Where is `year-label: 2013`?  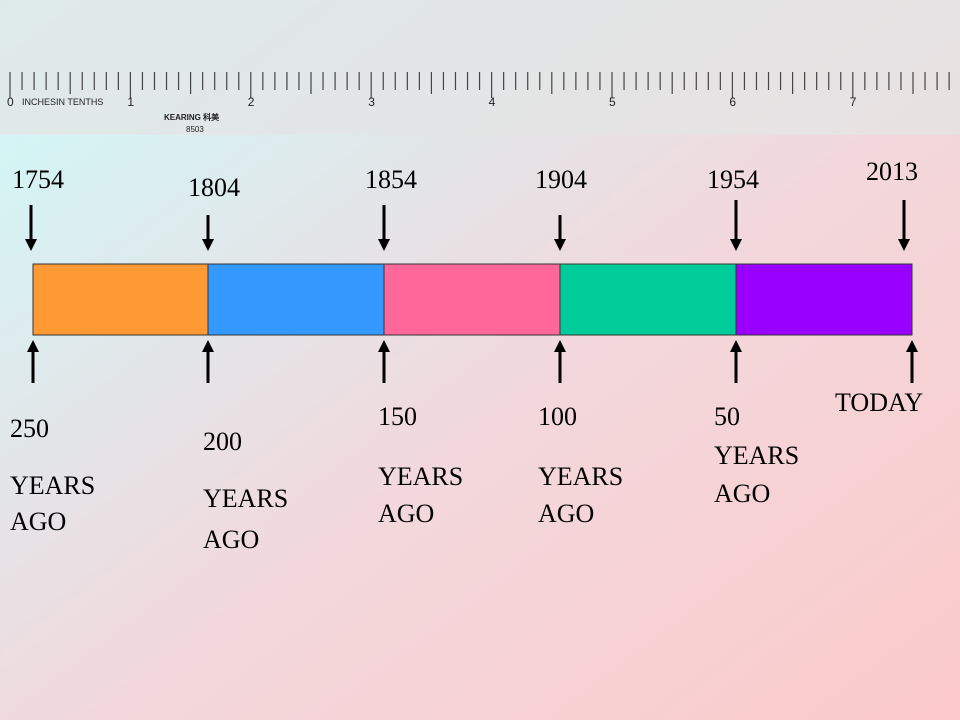 year-label: 2013 is located at coordinates (892, 171).